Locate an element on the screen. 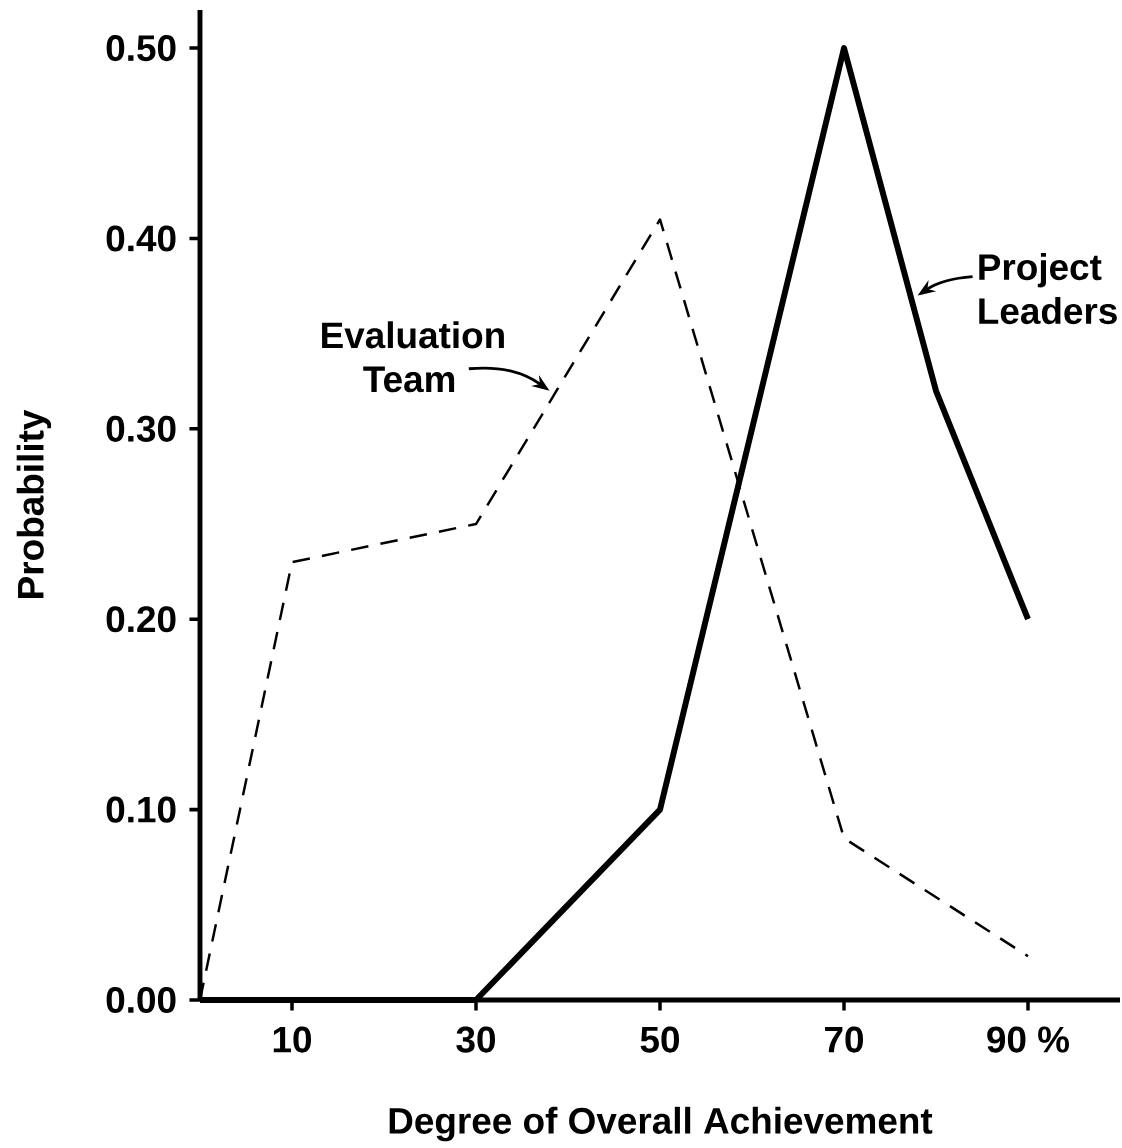 The image size is (1122, 1148). y-tick-label: 0.00 is located at coordinates (141, 1000).